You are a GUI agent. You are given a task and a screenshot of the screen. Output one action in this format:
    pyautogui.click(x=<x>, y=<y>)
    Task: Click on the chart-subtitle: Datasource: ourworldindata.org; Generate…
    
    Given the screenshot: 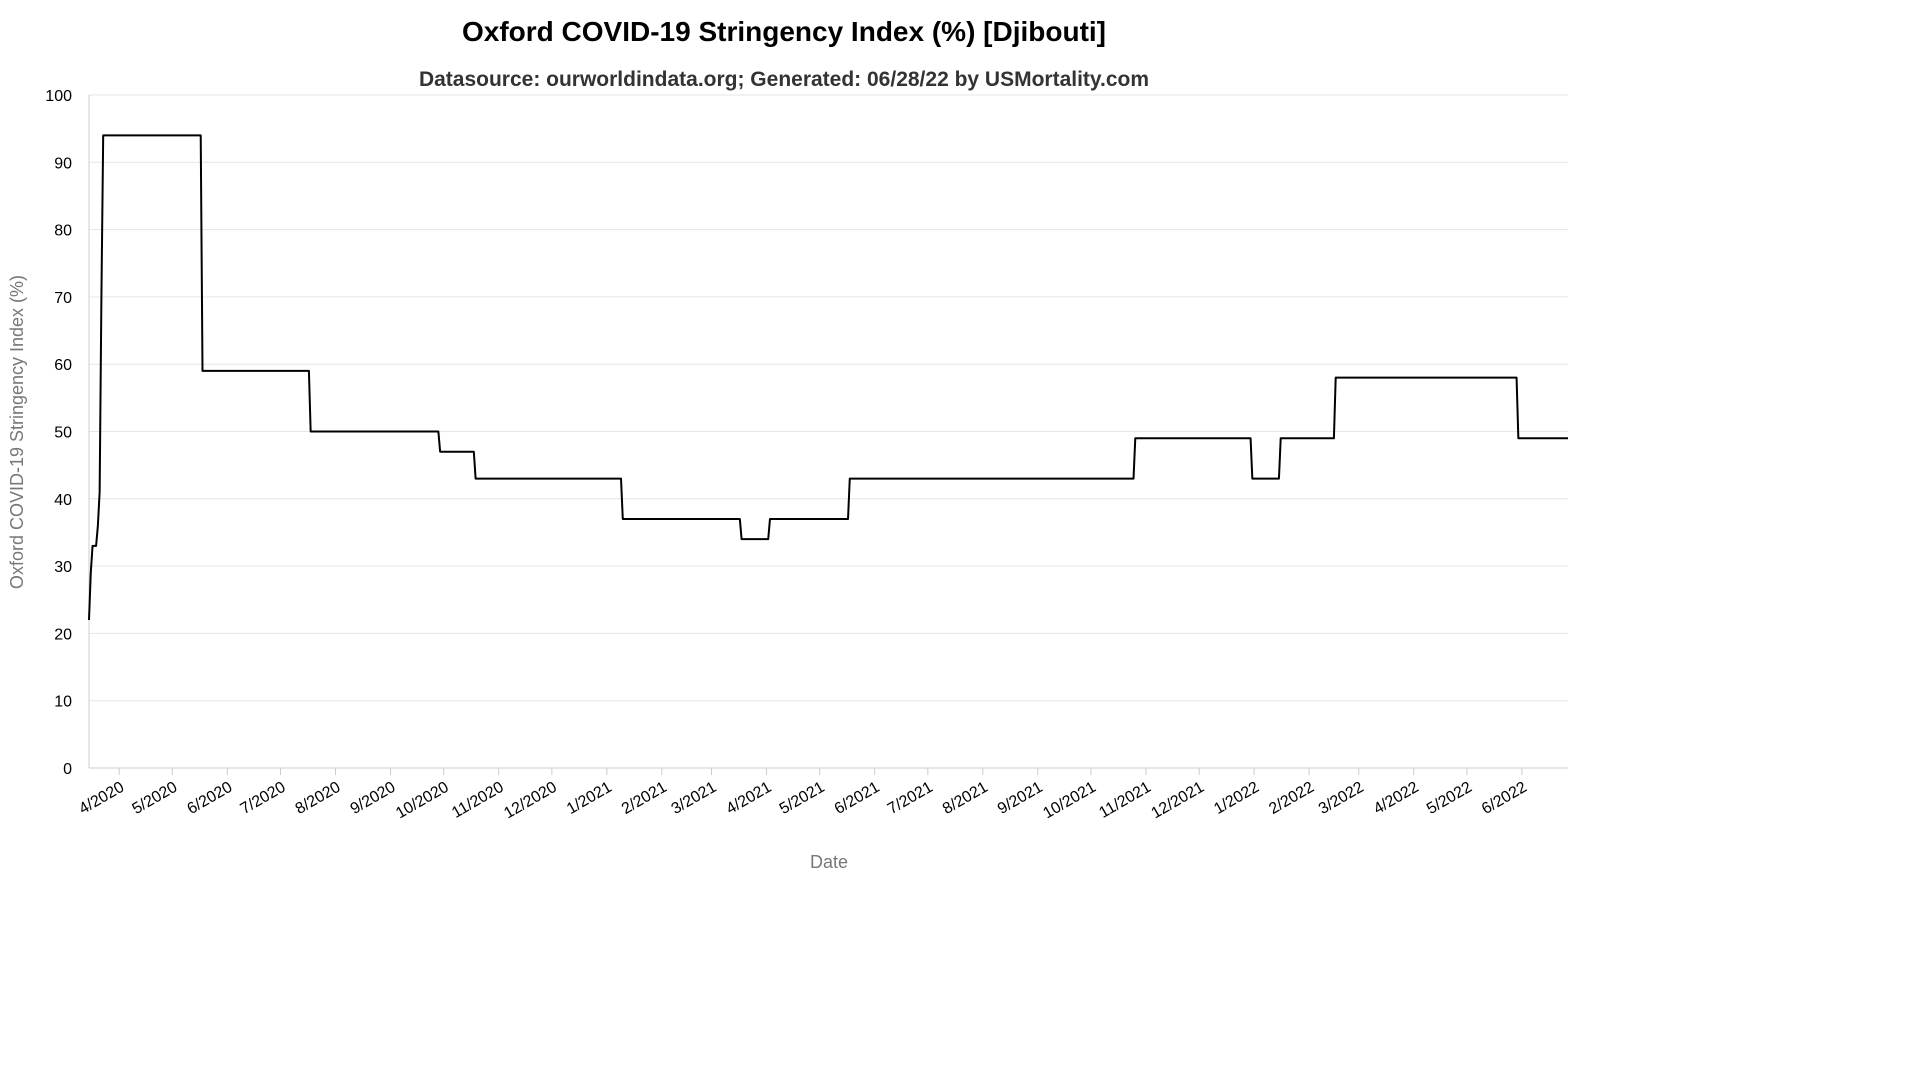 What is the action you would take?
    pyautogui.click(x=784, y=79)
    